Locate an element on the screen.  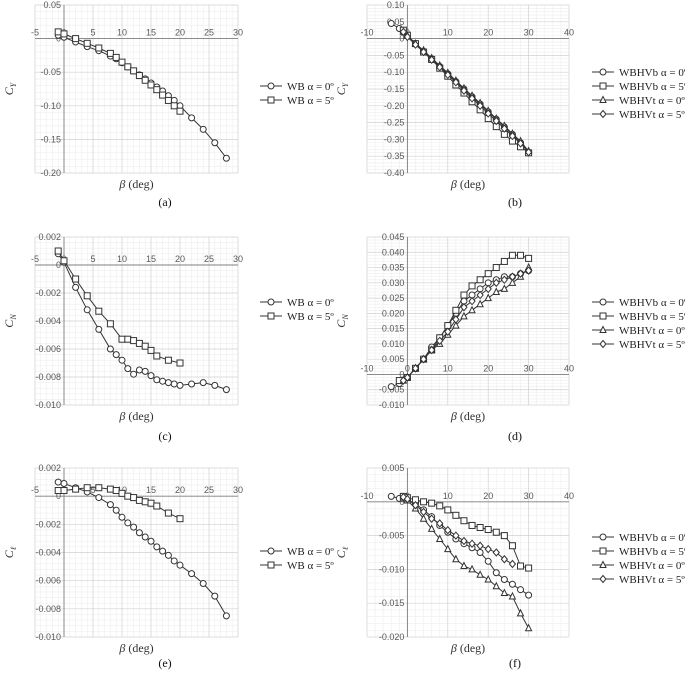
x-tick-label: 0 is located at coordinates (407, 368).